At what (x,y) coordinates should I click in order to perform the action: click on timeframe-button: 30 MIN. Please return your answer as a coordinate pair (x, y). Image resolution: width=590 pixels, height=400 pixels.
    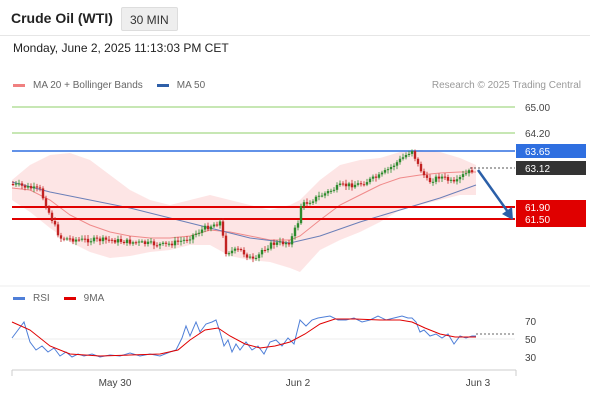
    Looking at the image, I should click on (149, 19).